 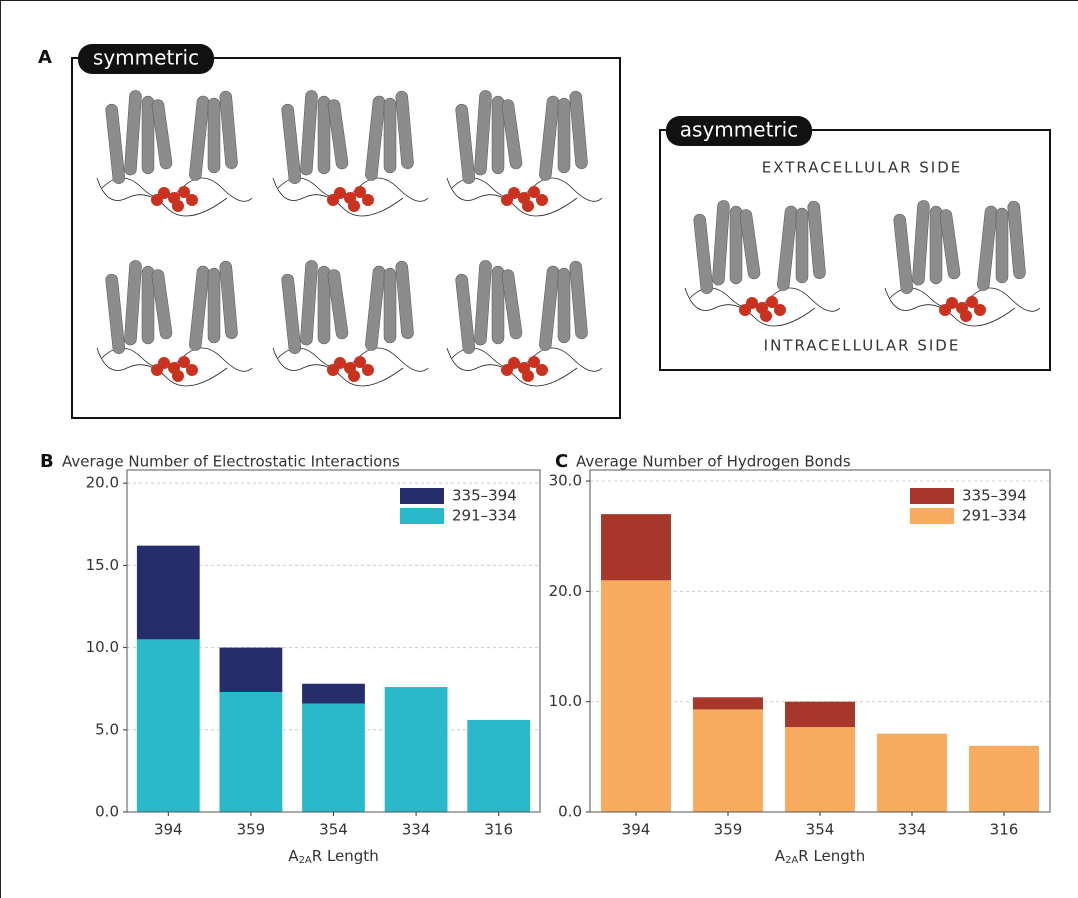 What do you see at coordinates (107, 729) in the screenshot?
I see `y-tick-label: 5.0` at bounding box center [107, 729].